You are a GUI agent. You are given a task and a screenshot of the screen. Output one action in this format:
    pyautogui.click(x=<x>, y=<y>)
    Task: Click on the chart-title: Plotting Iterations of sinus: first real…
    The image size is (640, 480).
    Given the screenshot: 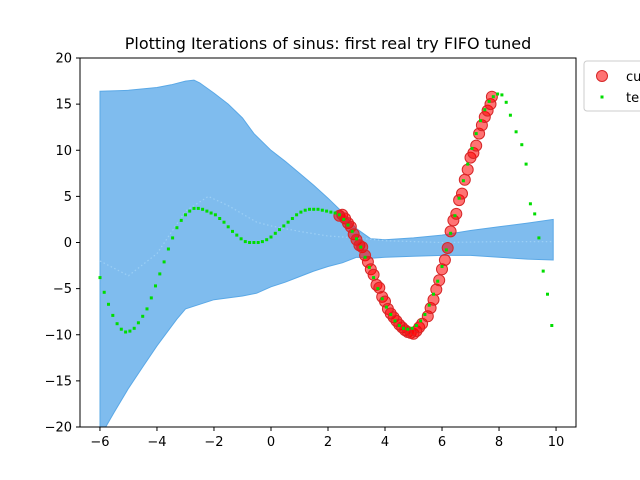 What is the action you would take?
    pyautogui.click(x=328, y=43)
    